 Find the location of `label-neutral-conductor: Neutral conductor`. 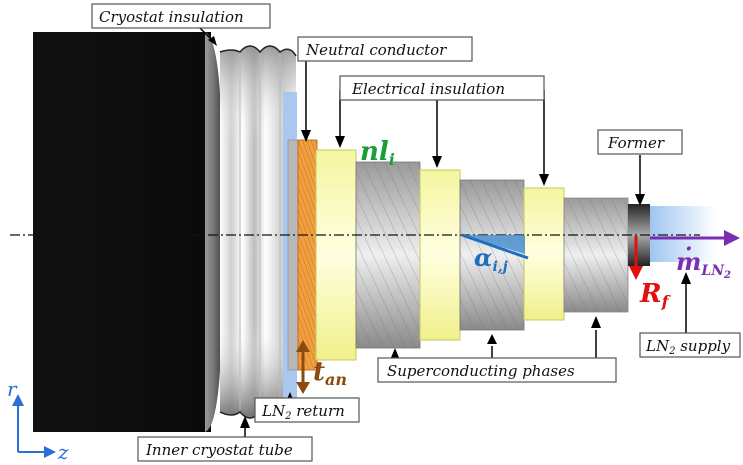

label-neutral-conductor: Neutral conductor is located at coordinates (385, 49).